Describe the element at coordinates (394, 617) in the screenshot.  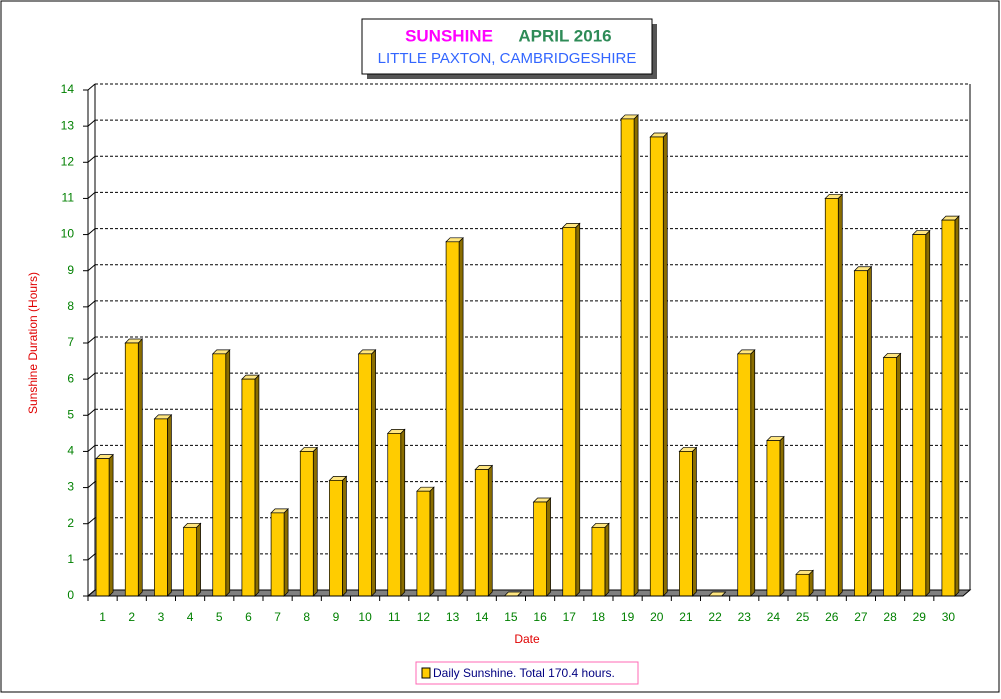
I see `x-tick-label: 11` at that location.